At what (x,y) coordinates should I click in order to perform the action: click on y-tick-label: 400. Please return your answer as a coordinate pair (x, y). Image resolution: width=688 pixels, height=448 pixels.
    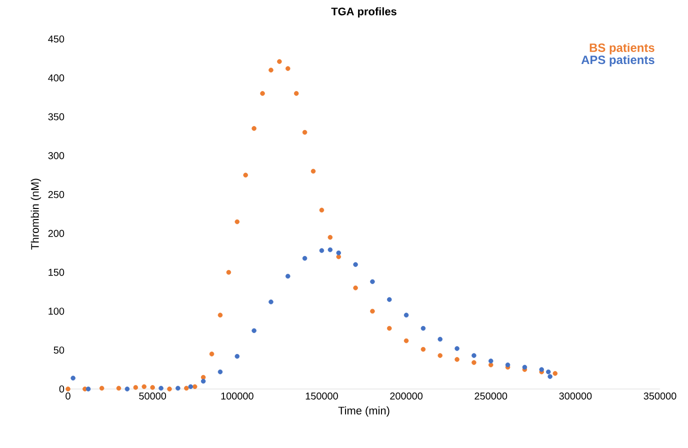
    Looking at the image, I should click on (56, 78).